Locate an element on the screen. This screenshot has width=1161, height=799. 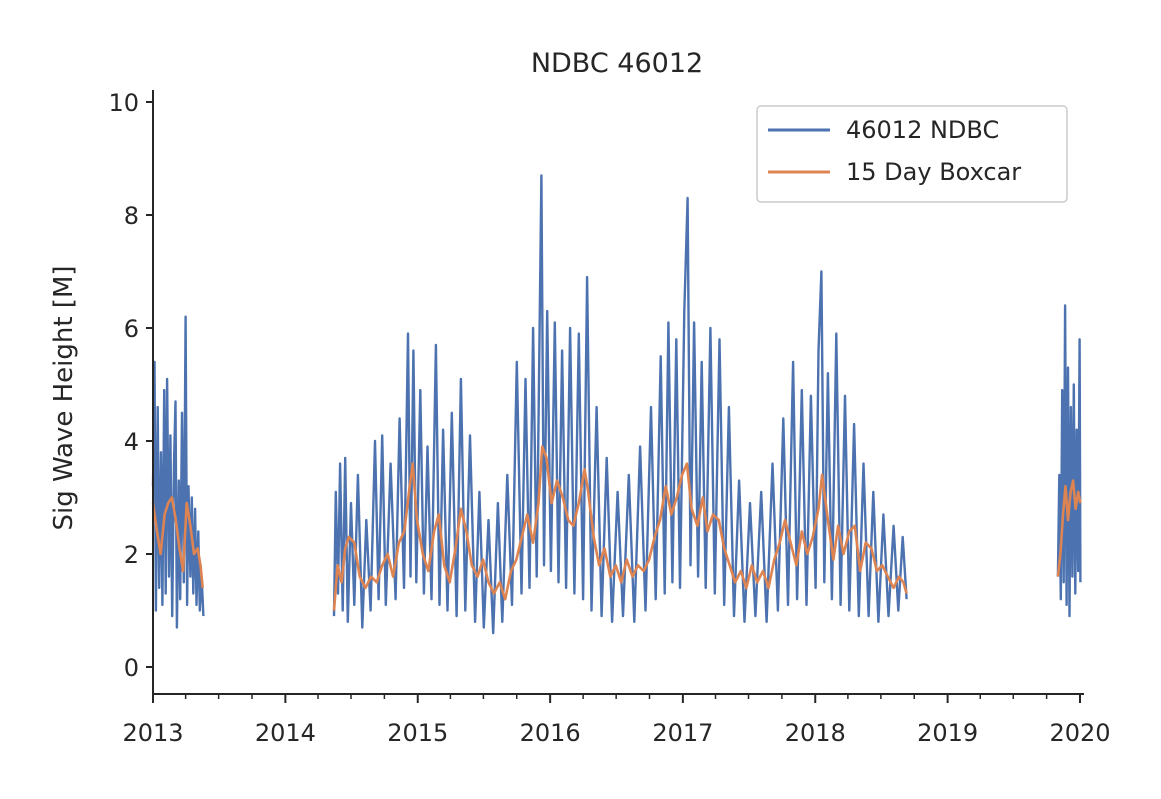
y-tick-label: 10 is located at coordinates (123, 103).